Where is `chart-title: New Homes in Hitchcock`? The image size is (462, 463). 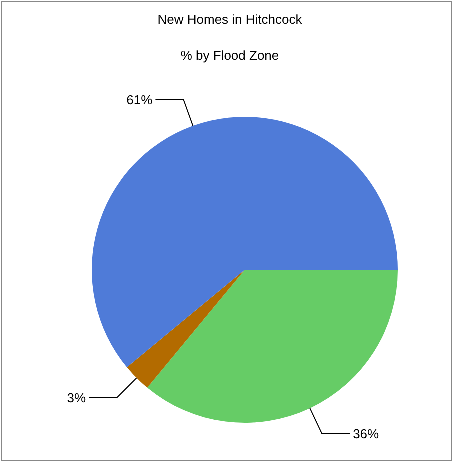
chart-title: New Homes in Hitchcock is located at coordinates (230, 19).